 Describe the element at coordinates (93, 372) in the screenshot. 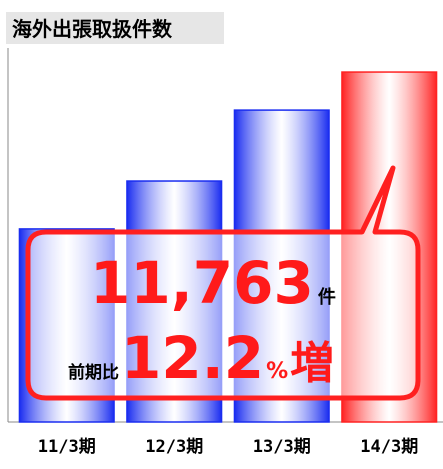

I see `callout-prefix: 前期比` at that location.